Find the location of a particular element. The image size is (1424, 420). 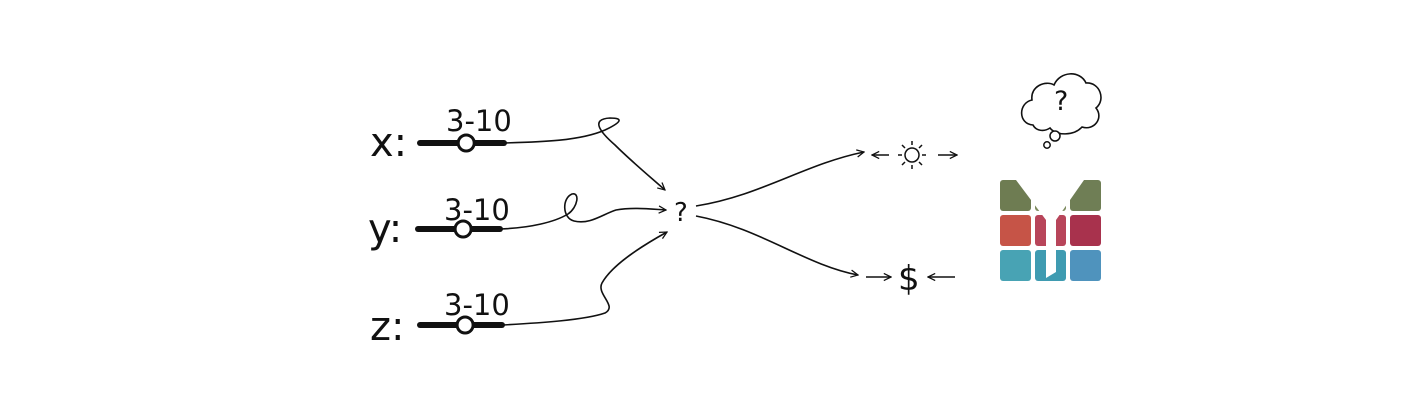

param-x-range: 3-10 is located at coordinates (479, 121).